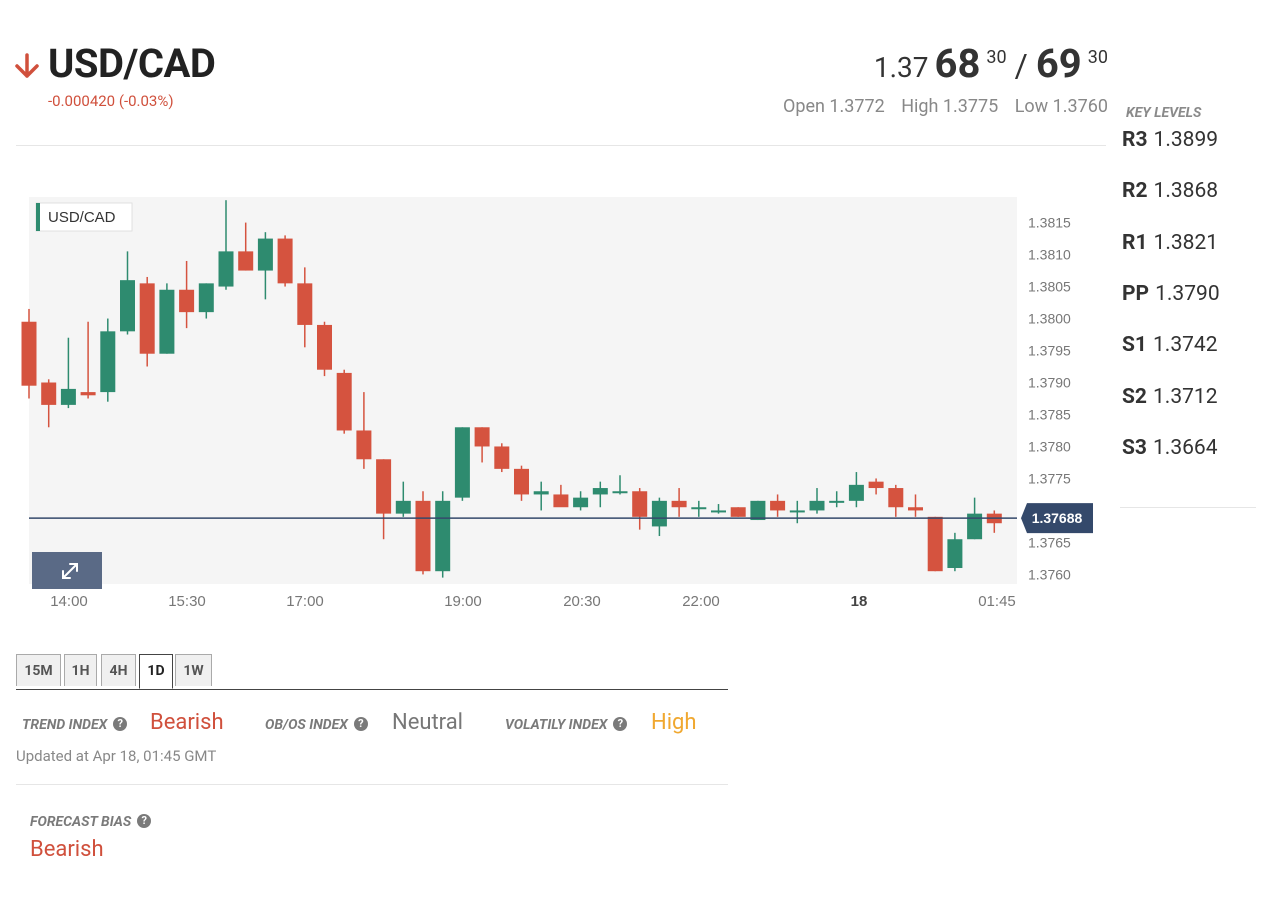 The height and width of the screenshot is (906, 1264). What do you see at coordinates (1188, 507) in the screenshot?
I see `key-levels-divider` at bounding box center [1188, 507].